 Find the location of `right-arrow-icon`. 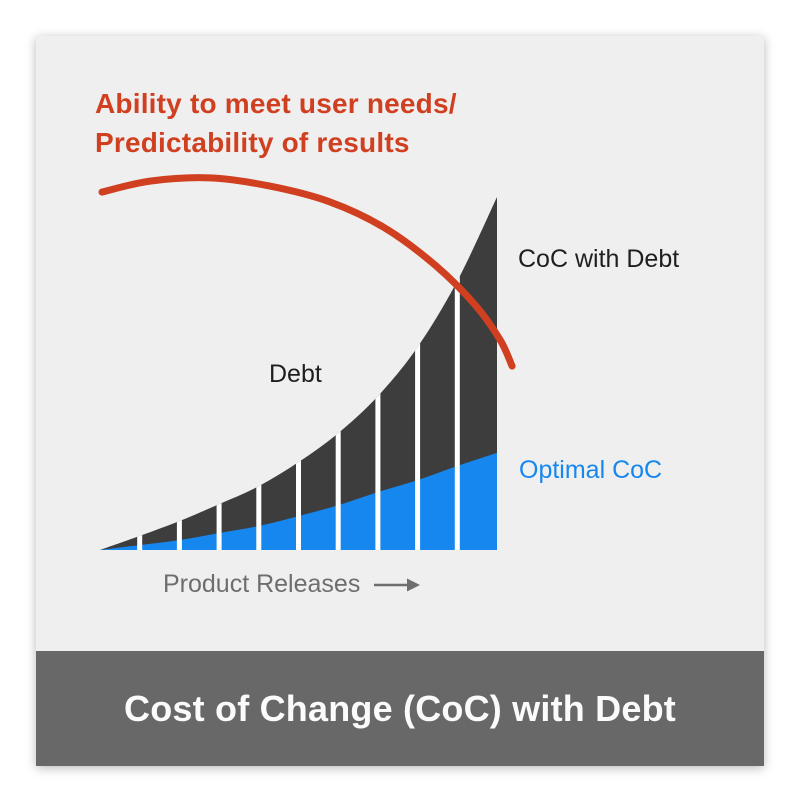

right-arrow-icon is located at coordinates (397, 584).